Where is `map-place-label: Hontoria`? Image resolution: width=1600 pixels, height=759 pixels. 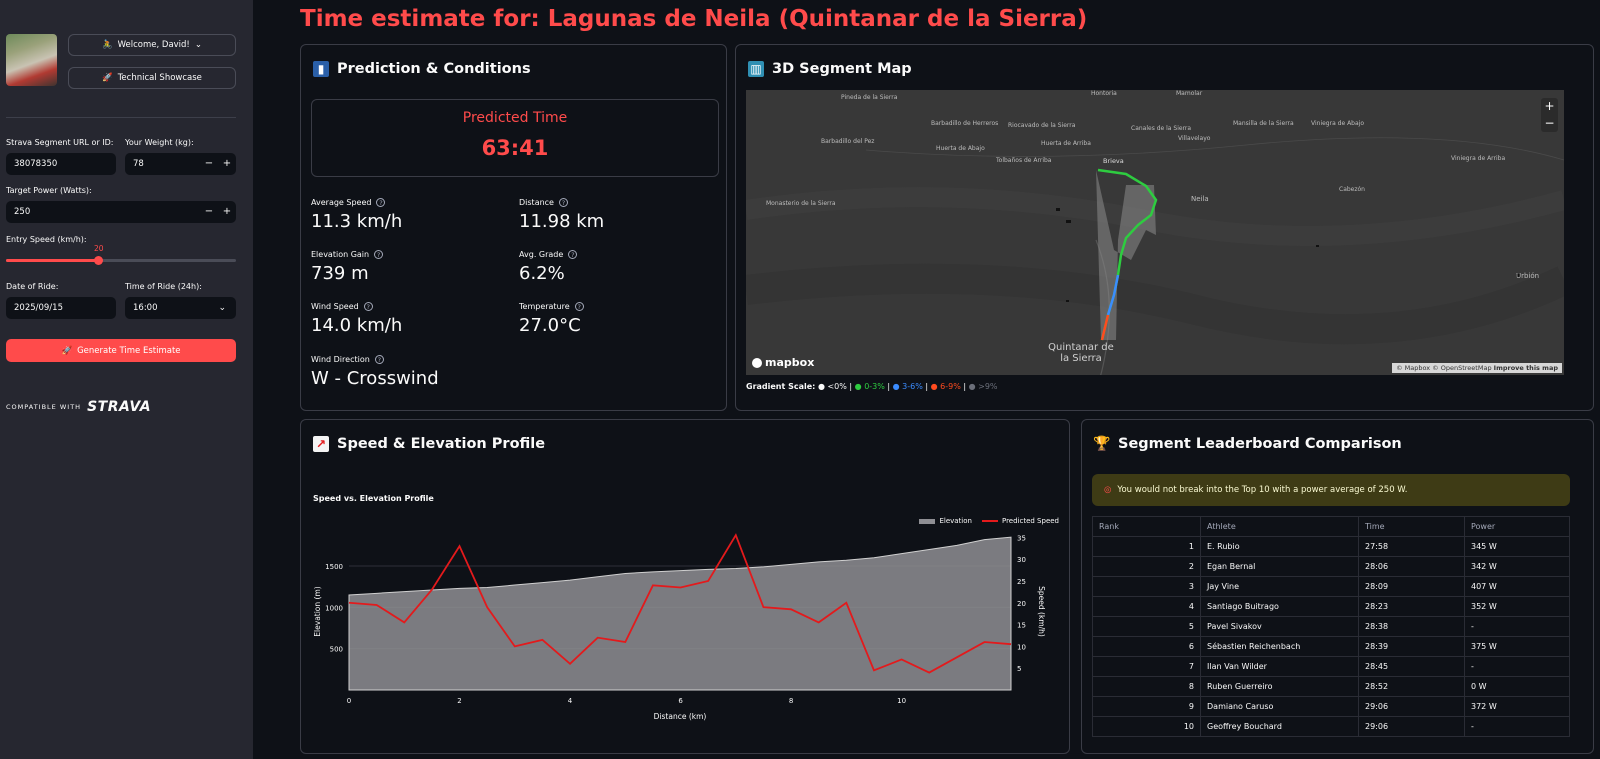
map-place-label: Hontoria is located at coordinates (1104, 93).